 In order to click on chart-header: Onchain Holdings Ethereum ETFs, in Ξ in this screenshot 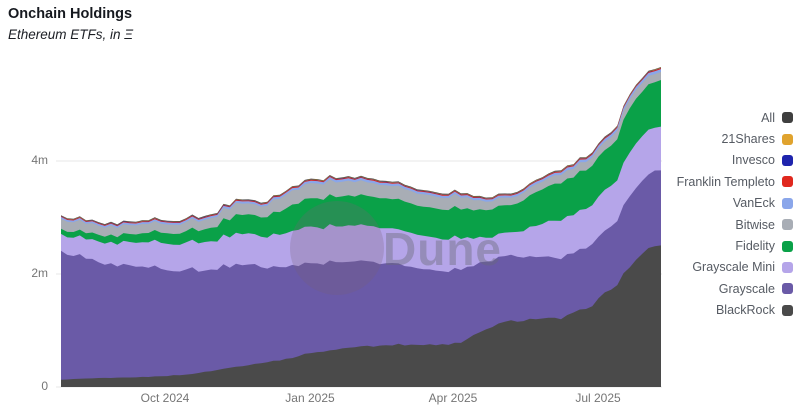, I will do `click(70, 24)`.